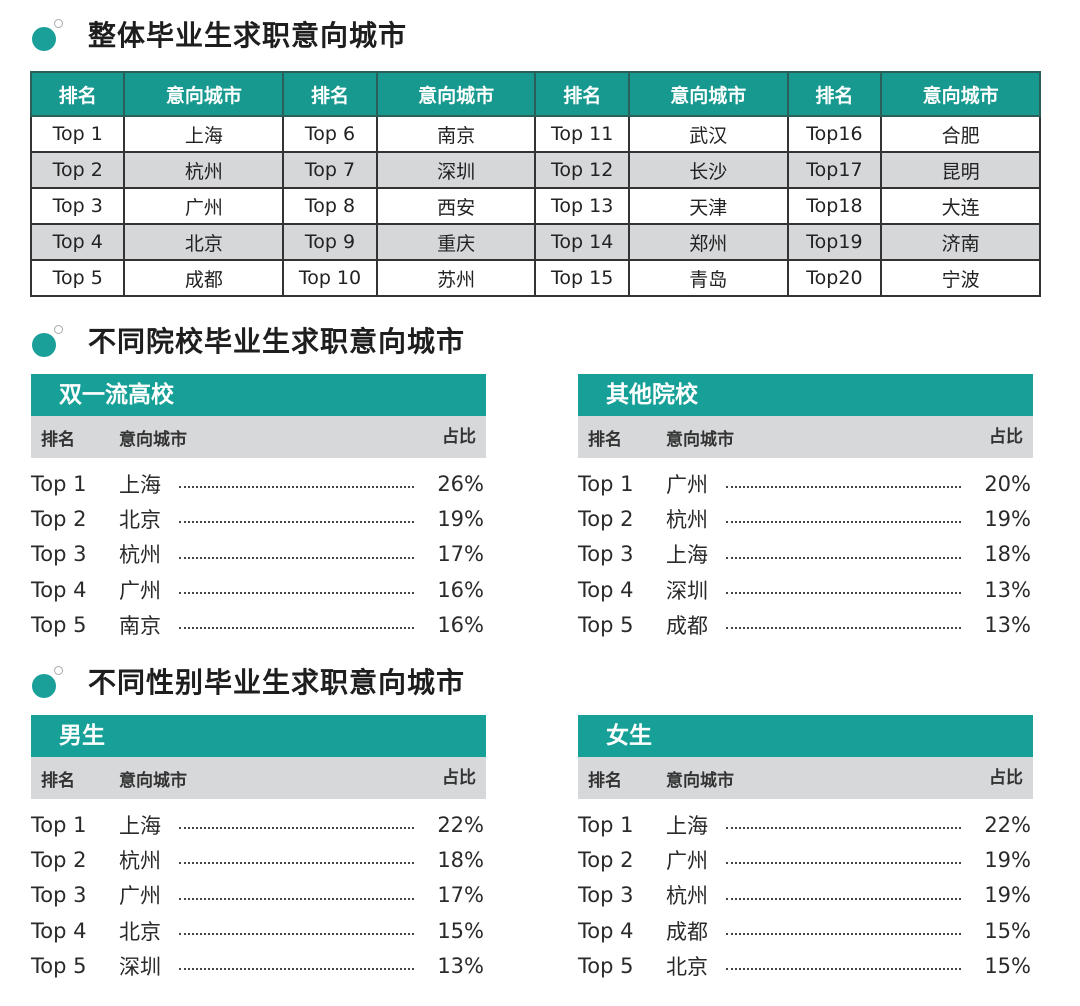 The image size is (1080, 1006). Describe the element at coordinates (330, 170) in the screenshot. I see `rank-cell: Top 7` at that location.